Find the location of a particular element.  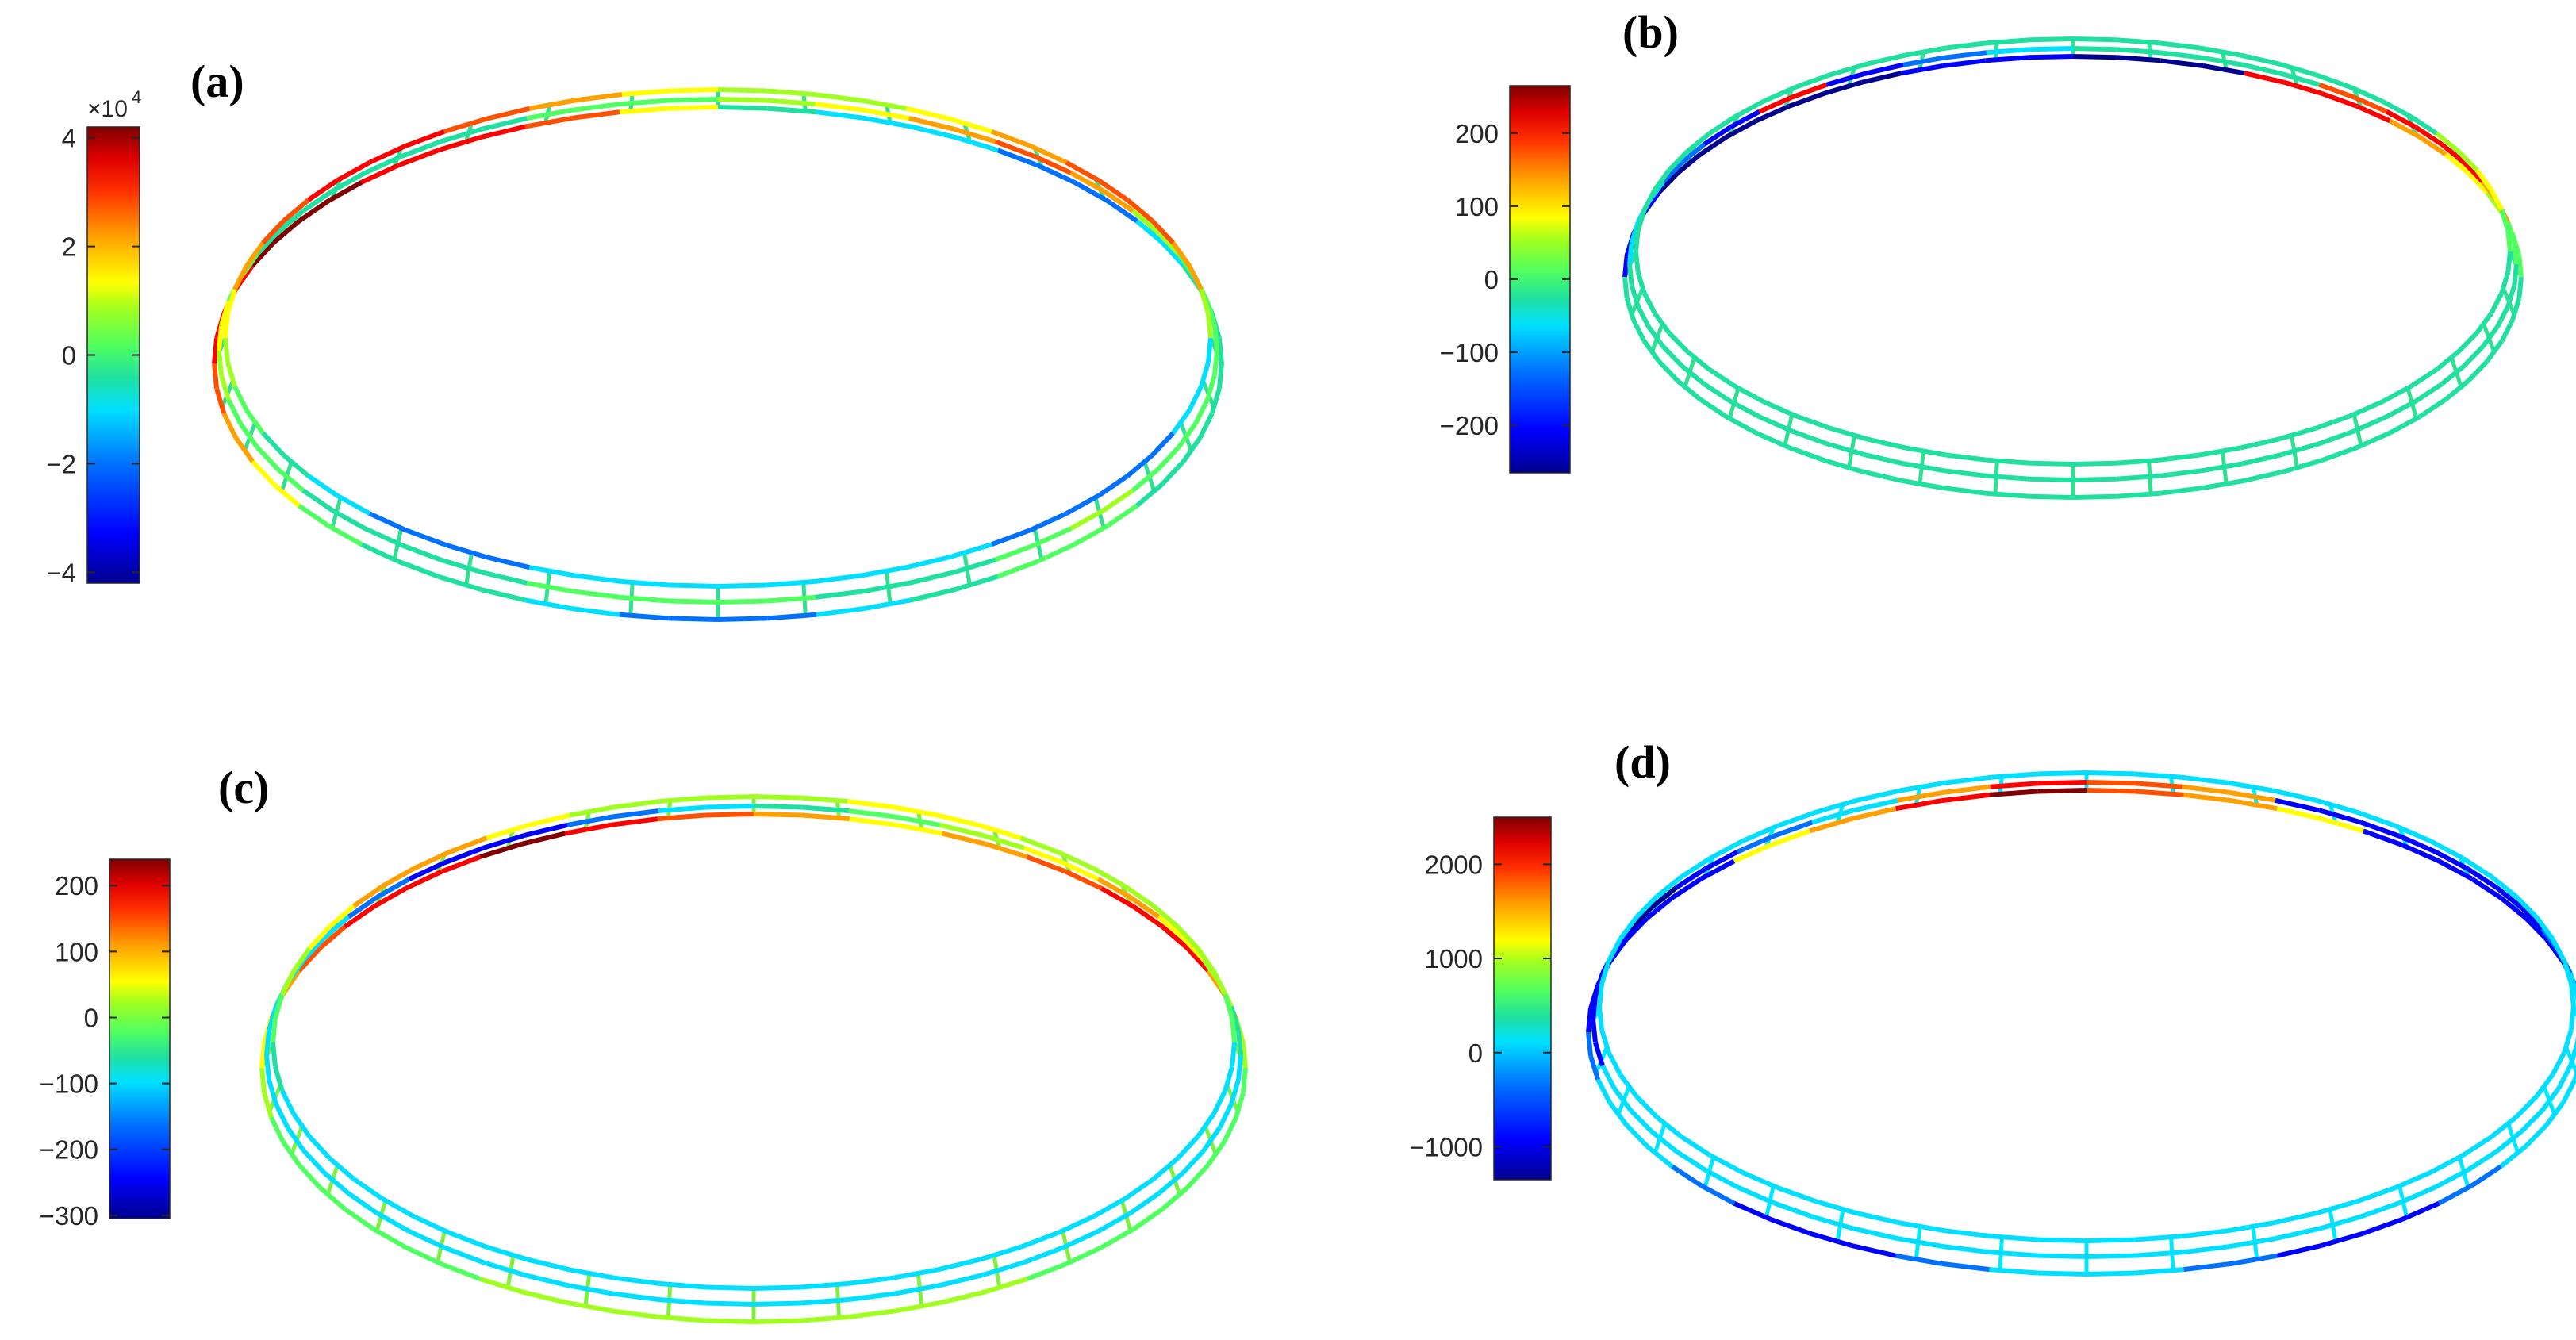

panel-a-colorbar-gradient is located at coordinates (114, 355).